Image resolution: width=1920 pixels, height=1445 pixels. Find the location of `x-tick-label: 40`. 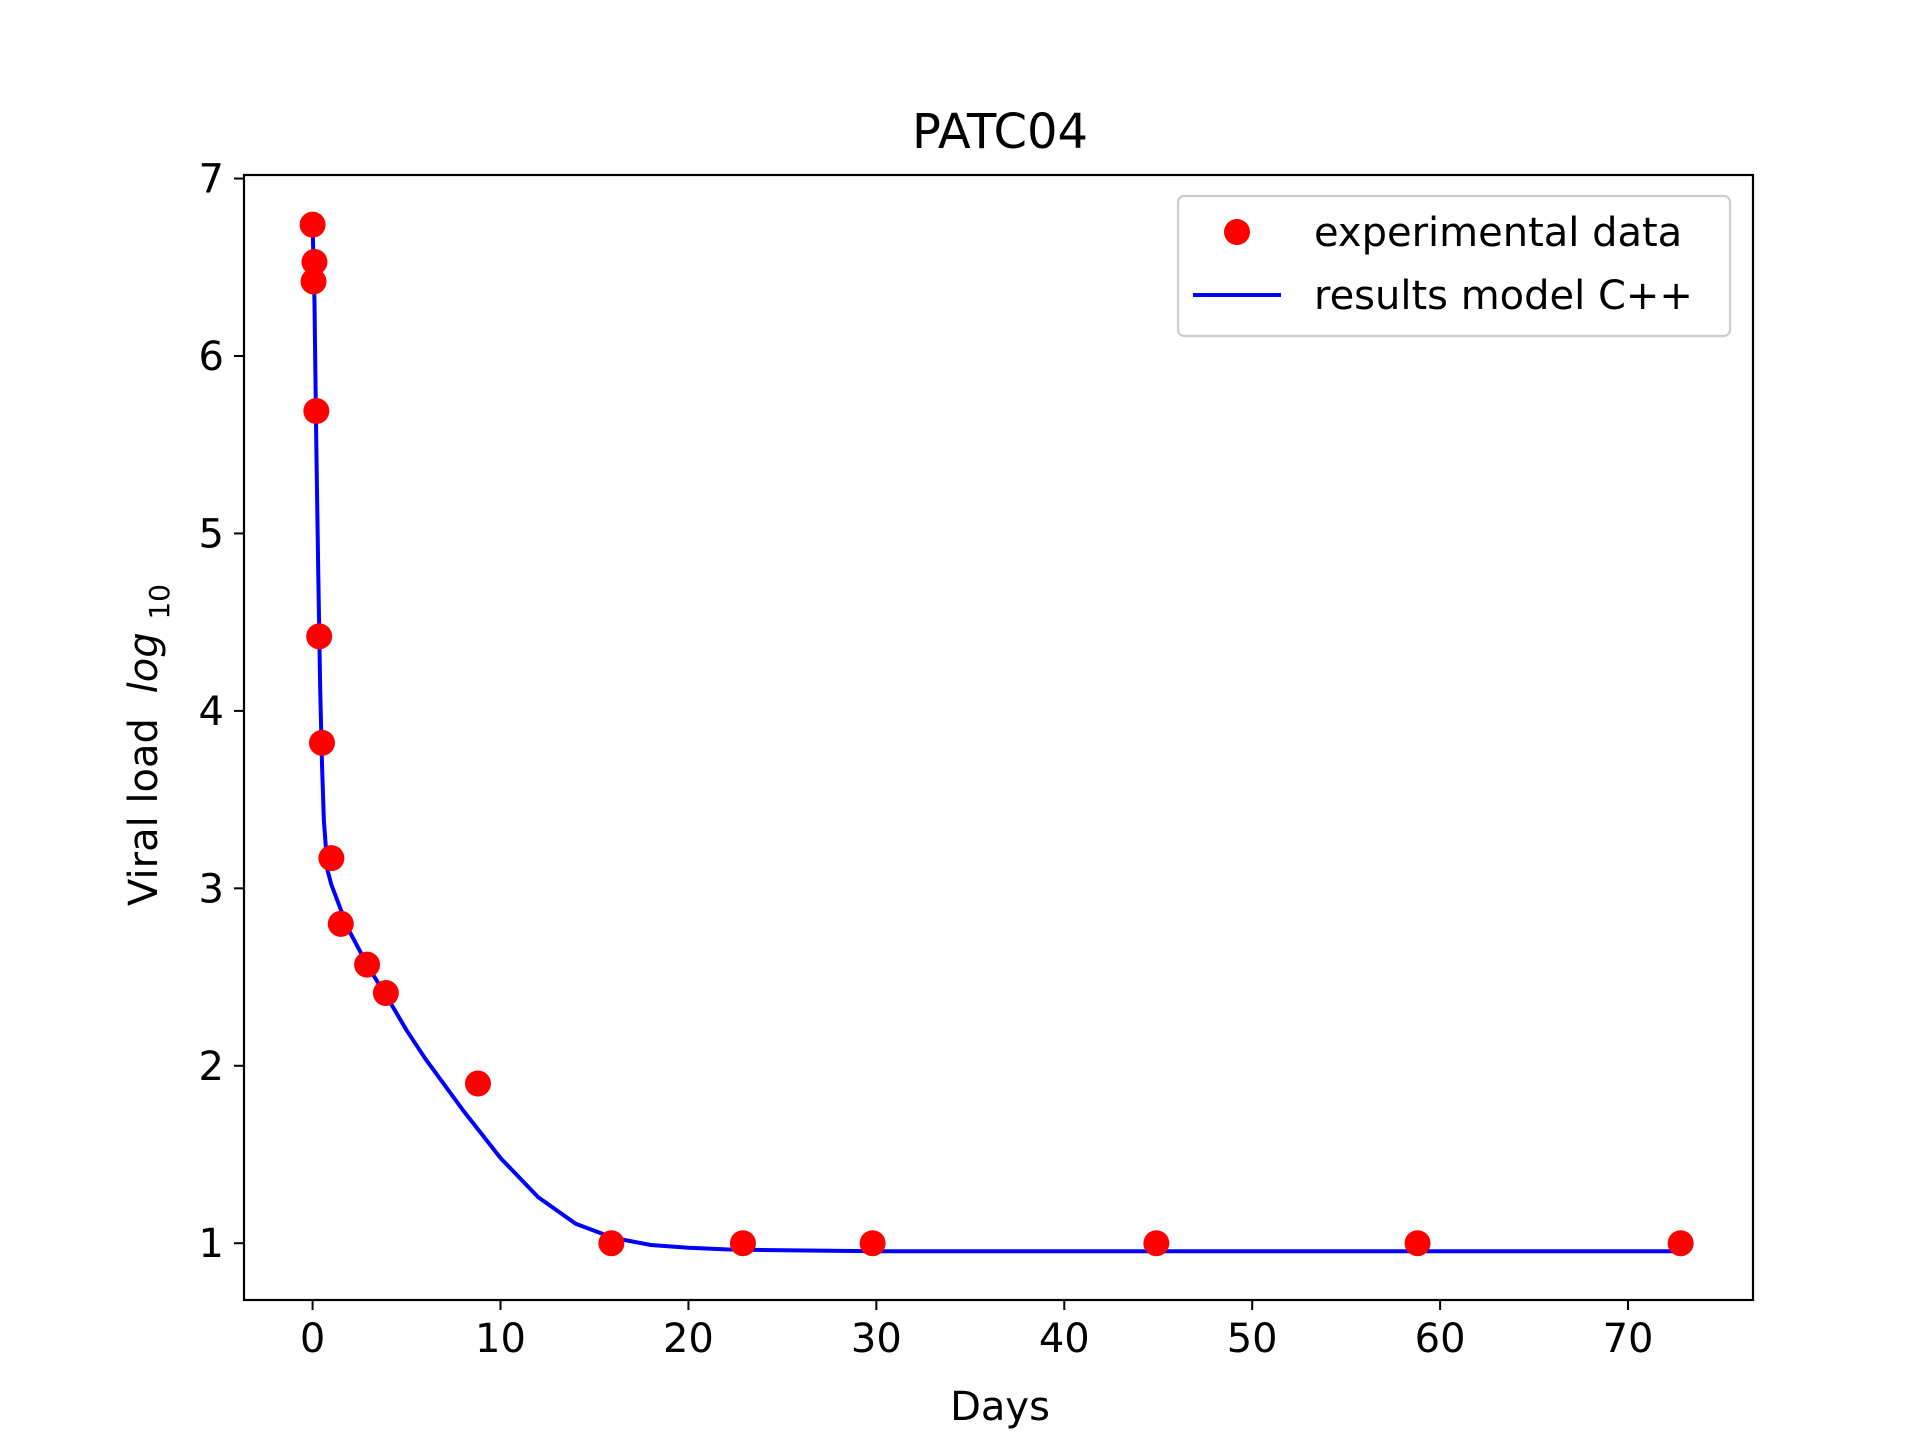

x-tick-label: 40 is located at coordinates (1064, 1339).